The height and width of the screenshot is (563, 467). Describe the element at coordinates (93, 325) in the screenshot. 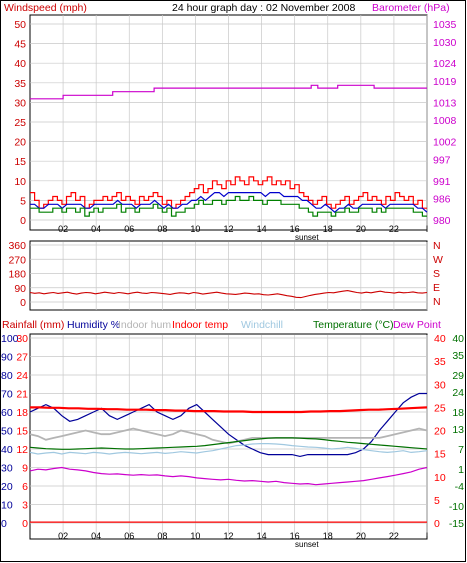

I see `legend-humidity: Humidity %` at that location.